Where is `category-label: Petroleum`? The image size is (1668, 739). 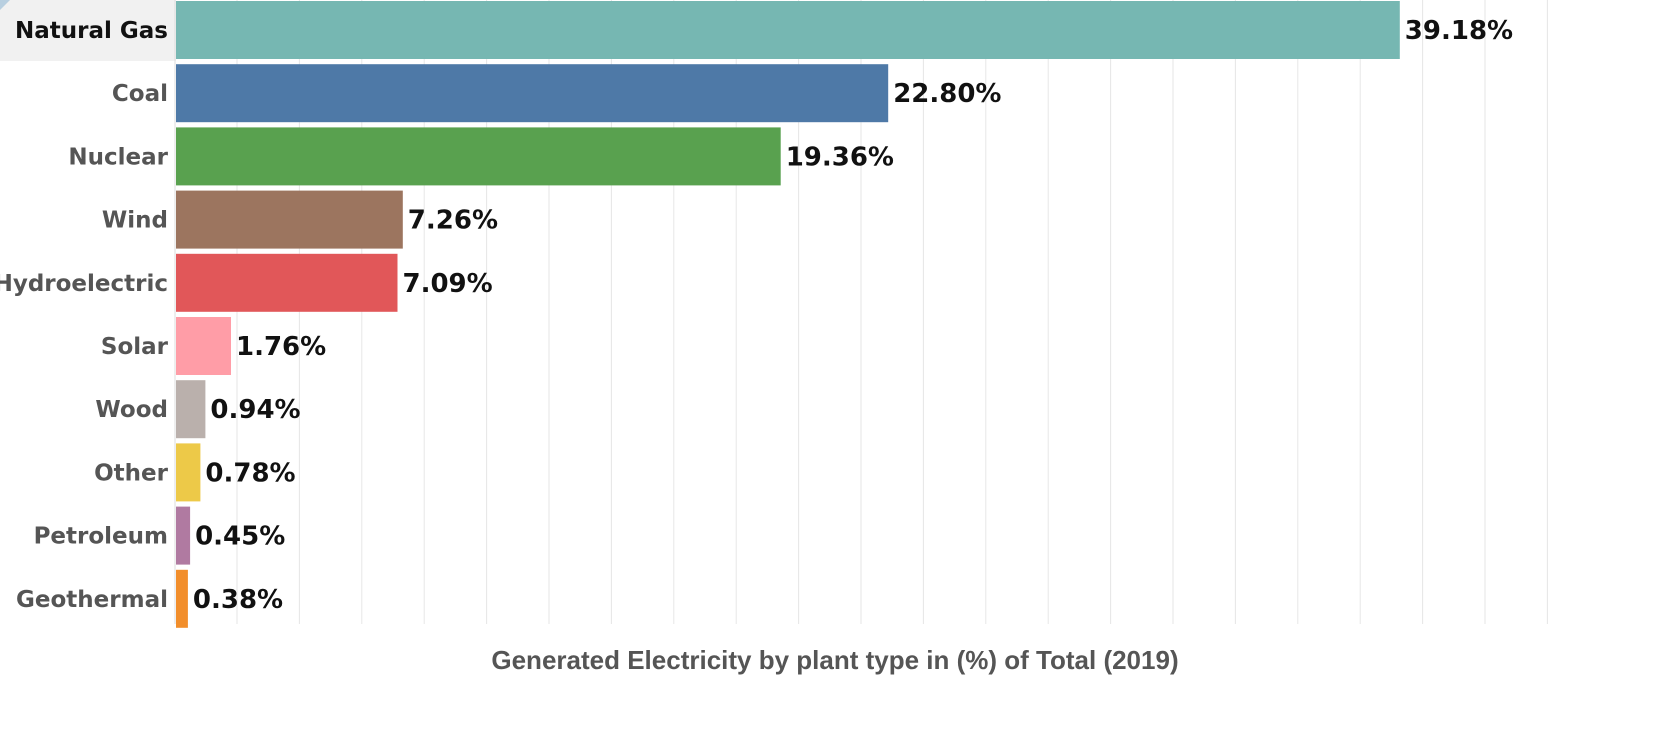 category-label: Petroleum is located at coordinates (101, 537).